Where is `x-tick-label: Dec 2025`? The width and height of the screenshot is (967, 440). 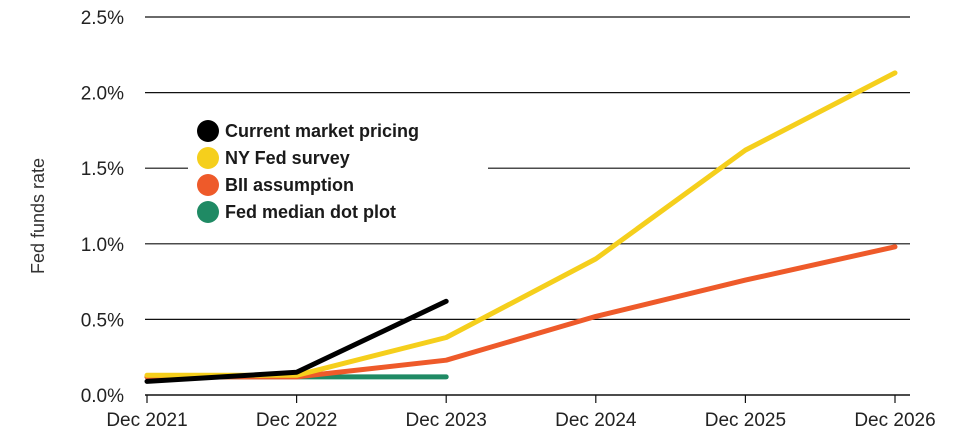
x-tick-label: Dec 2025 is located at coordinates (745, 420).